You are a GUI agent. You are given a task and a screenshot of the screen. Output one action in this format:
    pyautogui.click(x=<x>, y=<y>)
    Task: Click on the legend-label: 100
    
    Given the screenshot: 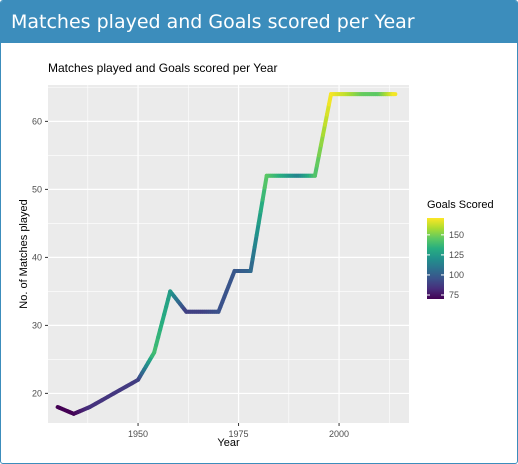 What is the action you would take?
    pyautogui.click(x=456, y=275)
    